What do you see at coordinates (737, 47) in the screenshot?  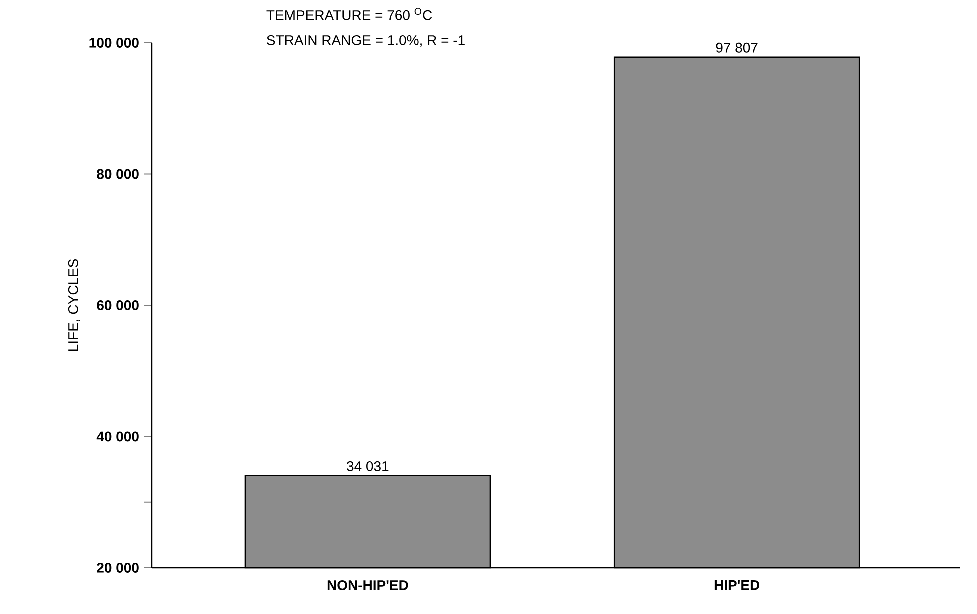 I see `data-label: 97 807` at bounding box center [737, 47].